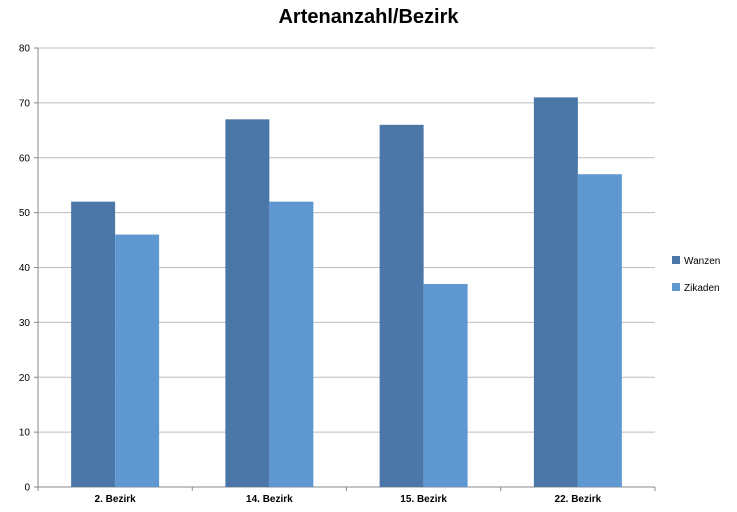  What do you see at coordinates (702, 288) in the screenshot?
I see `legend-label-zikaden: Zikaden` at bounding box center [702, 288].